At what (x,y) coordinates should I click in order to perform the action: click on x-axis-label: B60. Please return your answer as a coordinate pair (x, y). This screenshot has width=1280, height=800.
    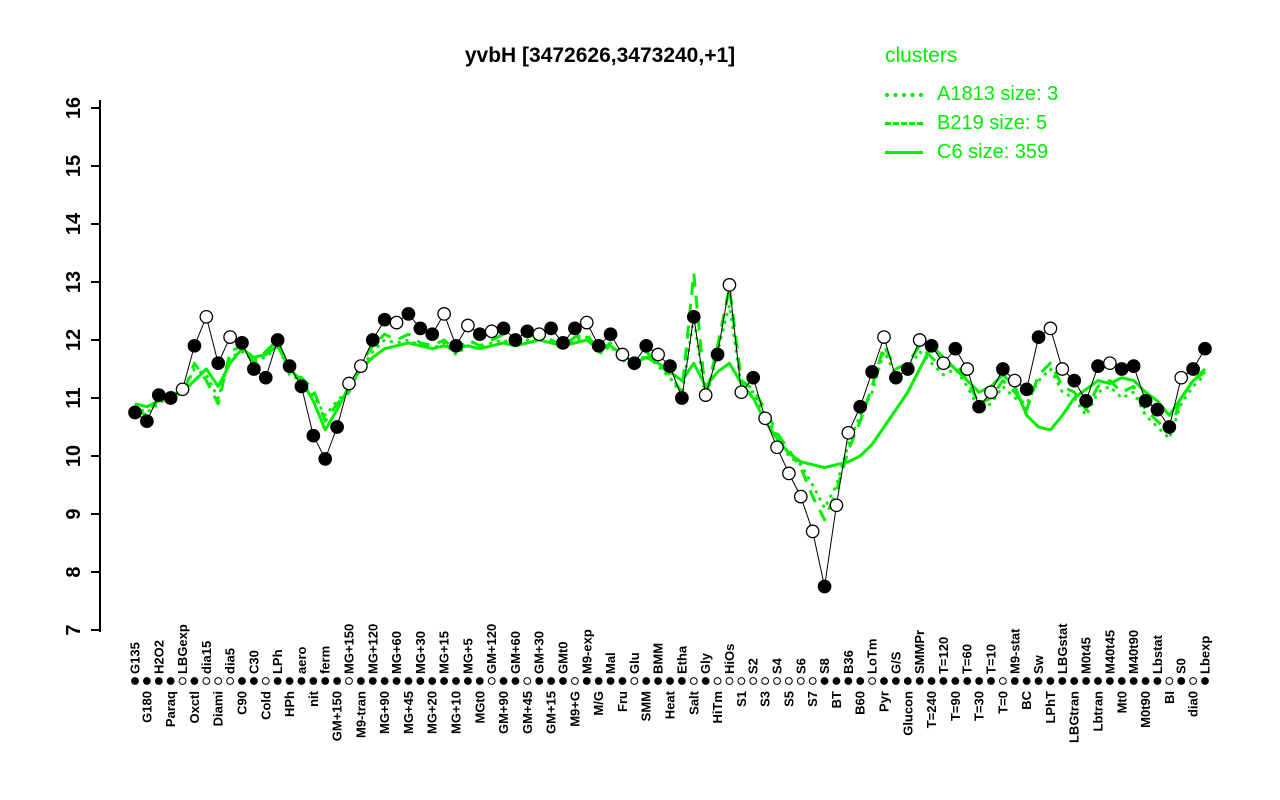
    Looking at the image, I should click on (860, 703).